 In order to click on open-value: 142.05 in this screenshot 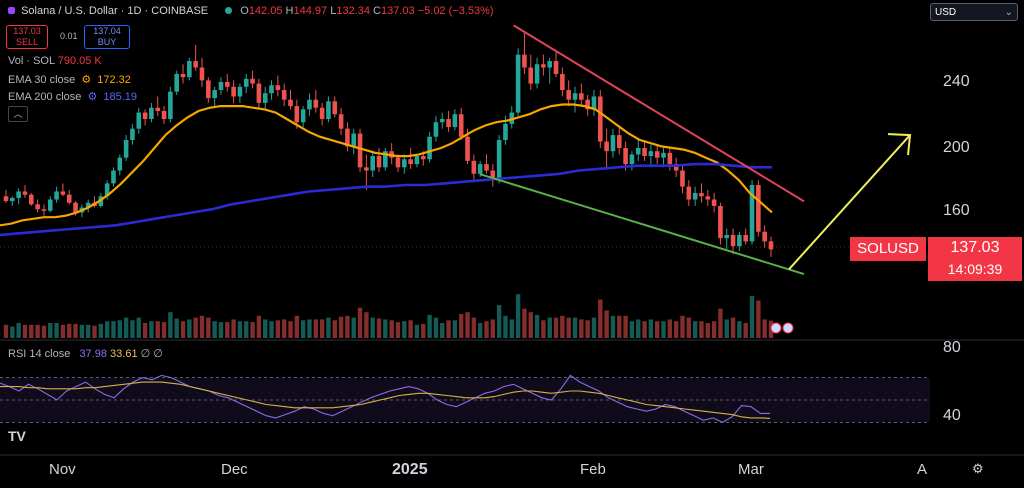, I will do `click(265, 11)`.